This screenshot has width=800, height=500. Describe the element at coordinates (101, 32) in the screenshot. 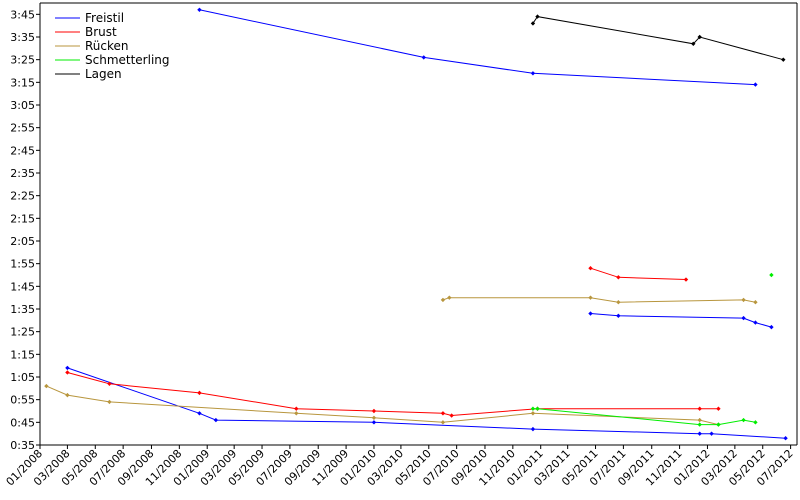

I see `legend-label: Brust` at that location.